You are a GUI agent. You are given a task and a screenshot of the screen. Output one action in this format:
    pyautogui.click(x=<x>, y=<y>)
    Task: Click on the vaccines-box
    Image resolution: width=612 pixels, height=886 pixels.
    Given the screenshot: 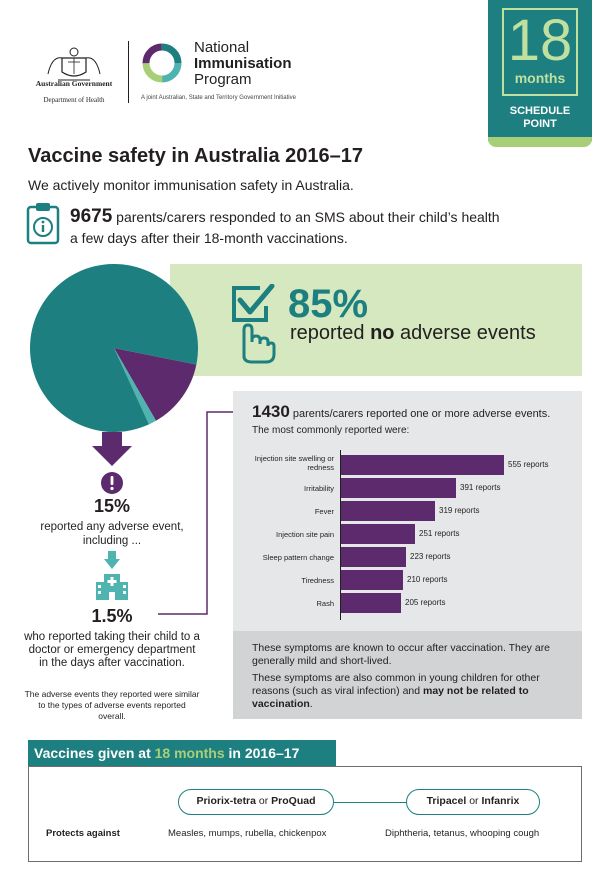 What is the action you would take?
    pyautogui.click(x=305, y=814)
    